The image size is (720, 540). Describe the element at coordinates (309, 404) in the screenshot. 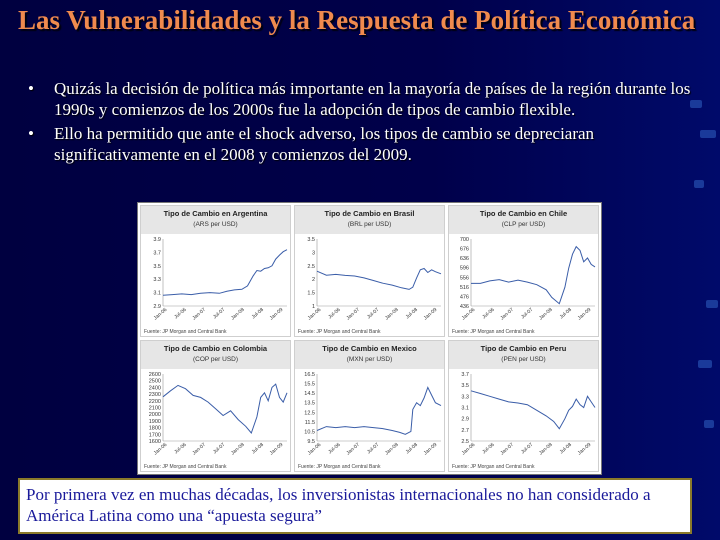

I see `y-tick-label: 13.5` at that location.